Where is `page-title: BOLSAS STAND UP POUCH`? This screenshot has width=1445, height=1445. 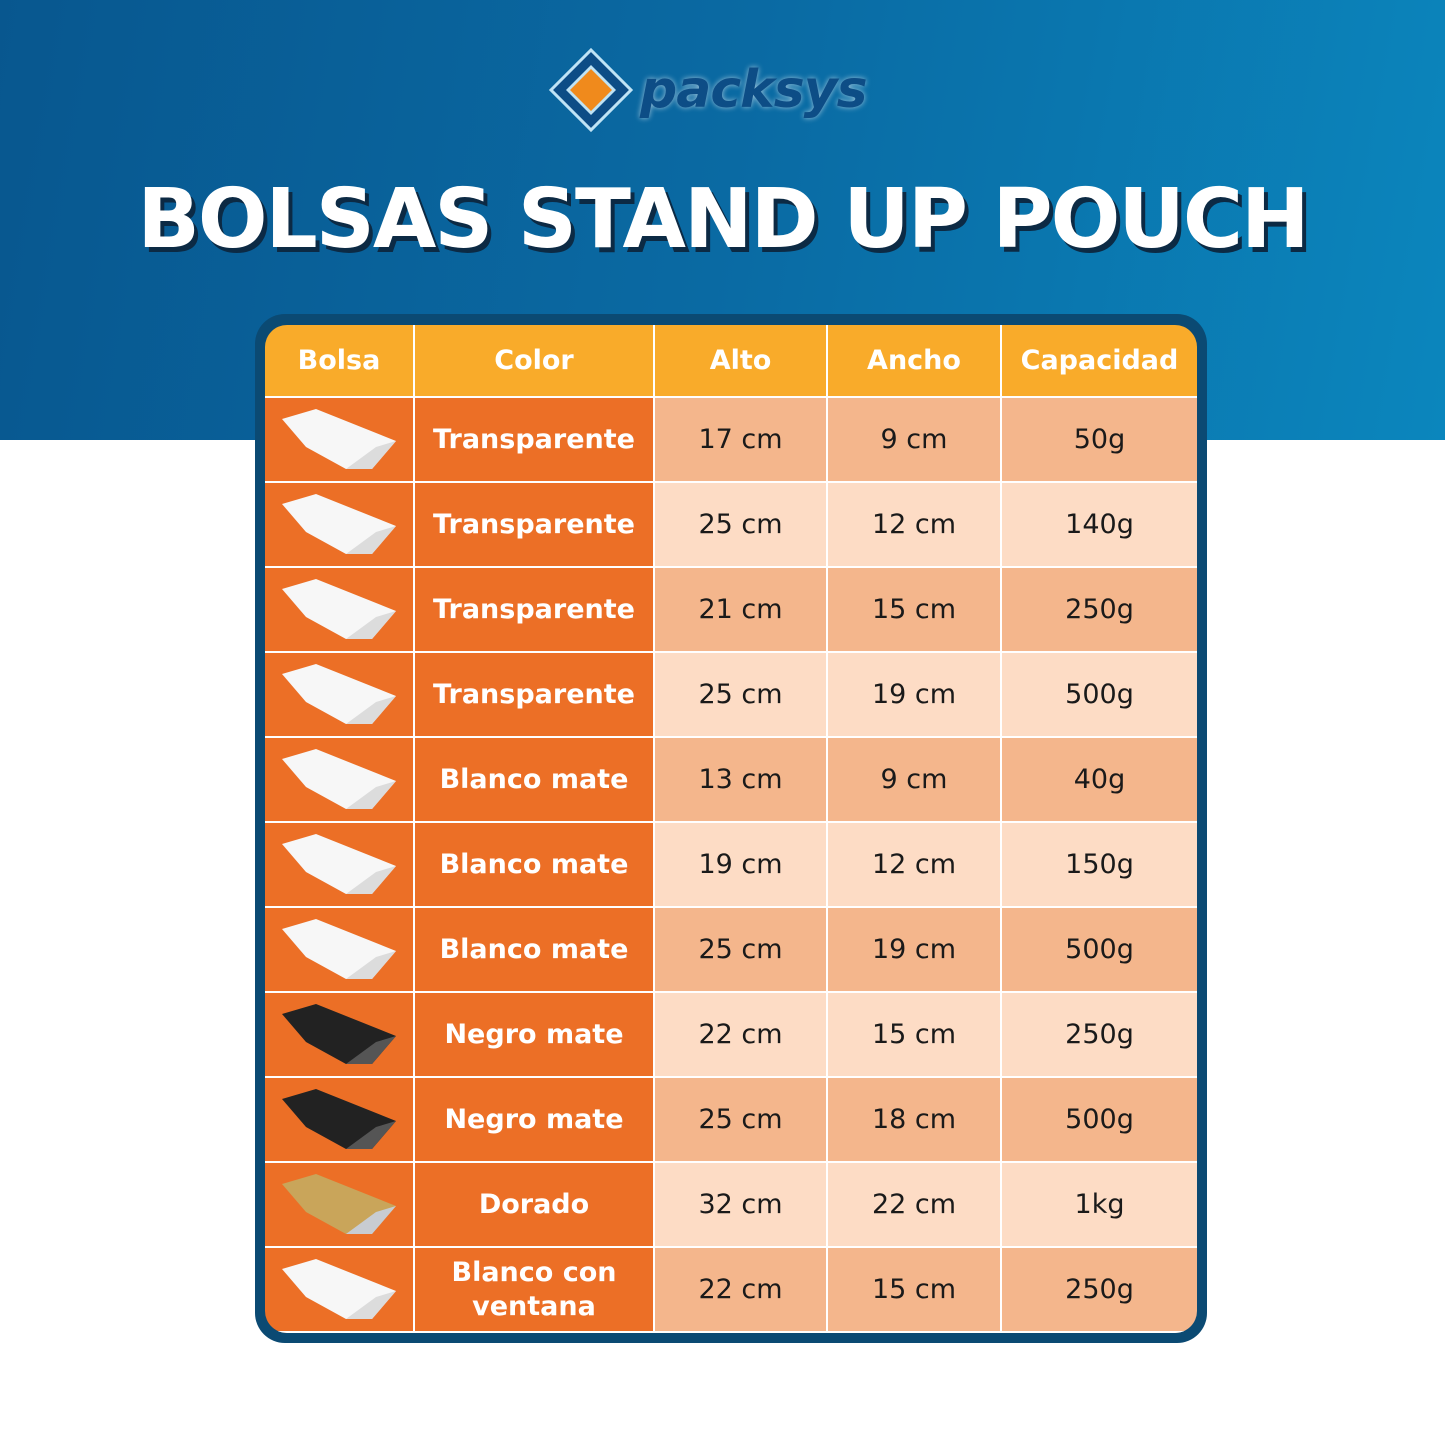
page-title: BOLSAS STAND UP POUCH is located at coordinates (723, 219).